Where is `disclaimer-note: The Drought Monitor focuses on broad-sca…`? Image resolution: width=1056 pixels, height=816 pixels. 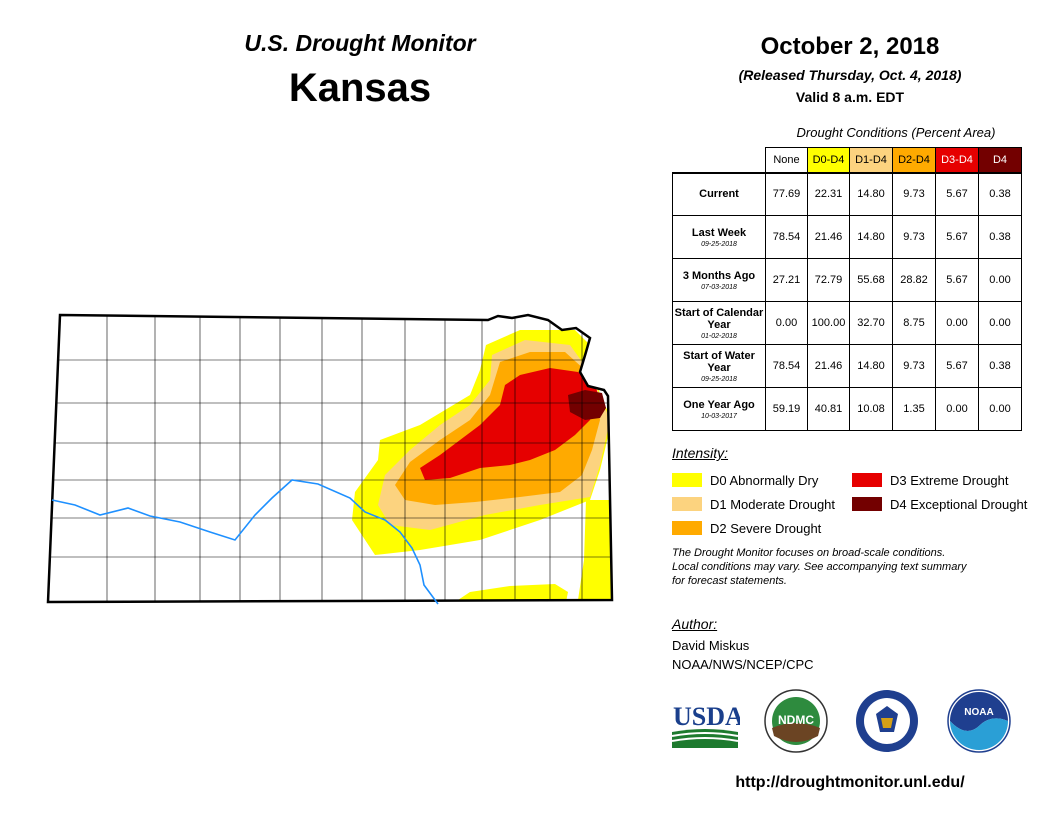 disclaimer-note: The Drought Monitor focuses on broad-sca… is located at coordinates (852, 567).